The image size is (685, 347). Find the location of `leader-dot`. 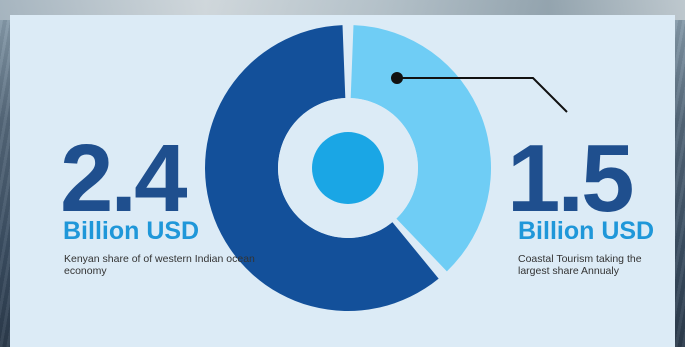

leader-dot is located at coordinates (397, 78).